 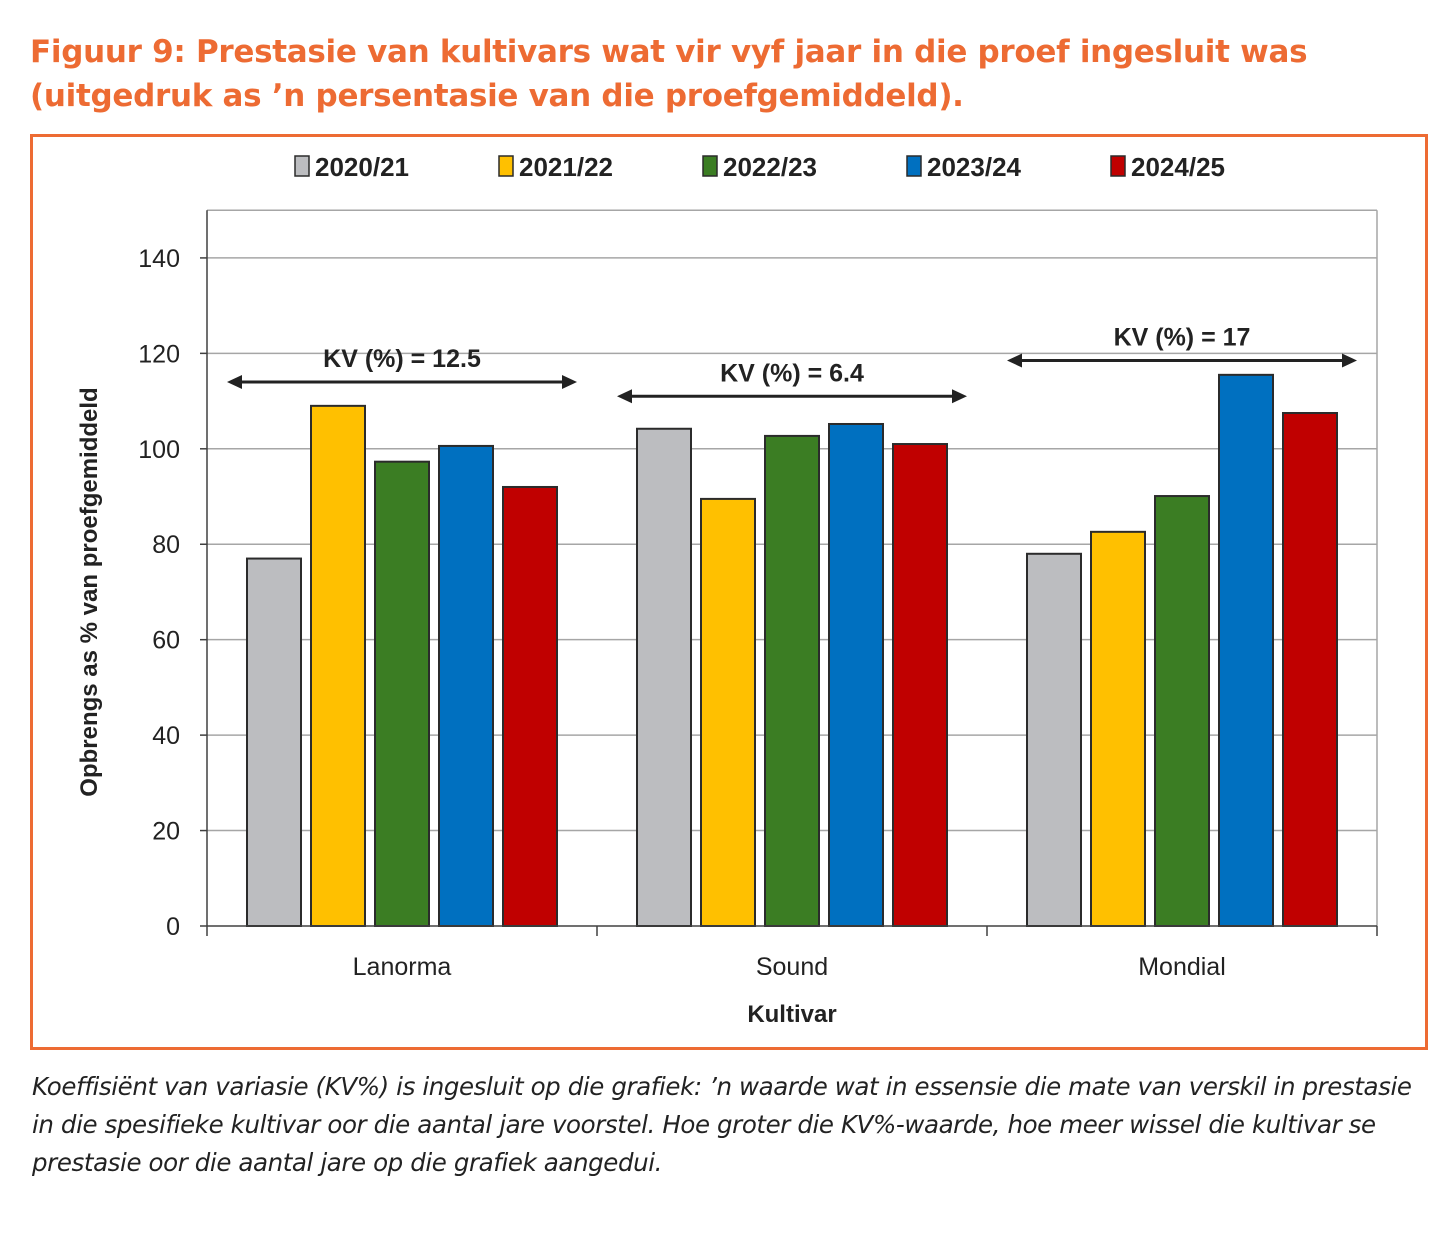 I want to click on y-tick-labels: 0 20 40 60 80 100 120 140, so click(x=159, y=593).